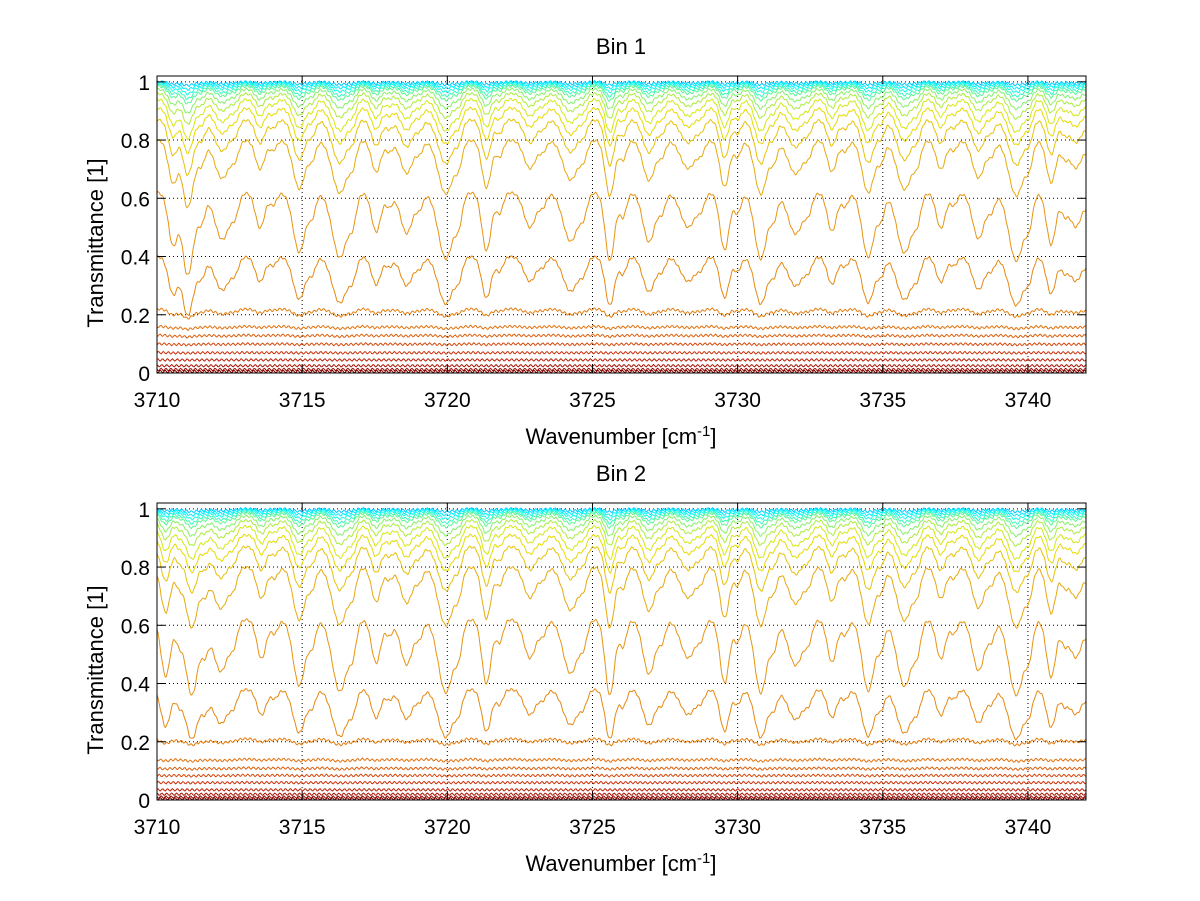 This screenshot has width=1200, height=901. I want to click on subplot-title: Bin 2, so click(621, 473).